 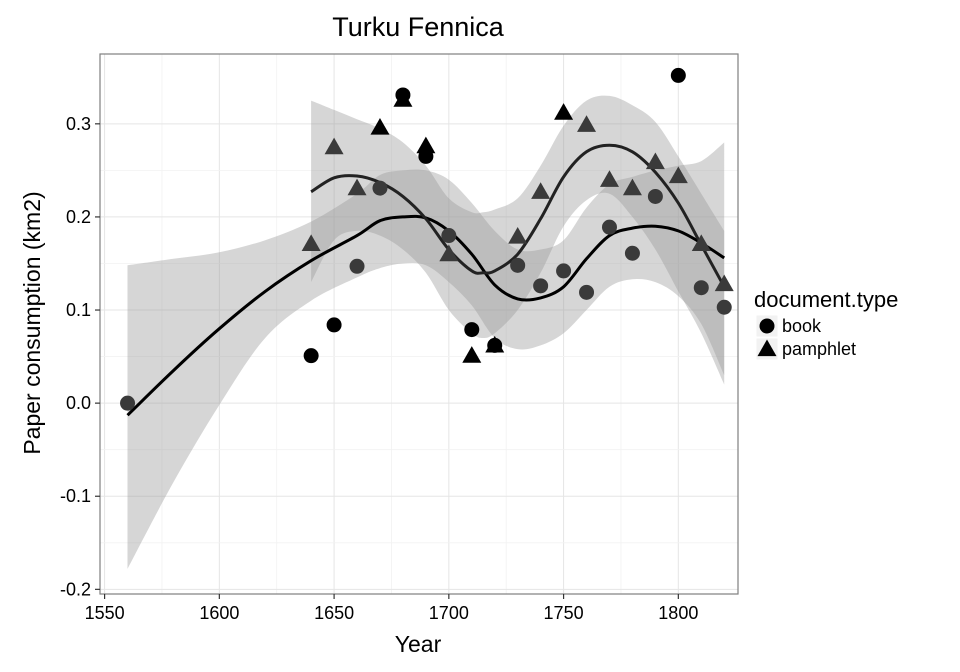 What do you see at coordinates (75, 589) in the screenshot?
I see `y-tick-label: -0.2` at bounding box center [75, 589].